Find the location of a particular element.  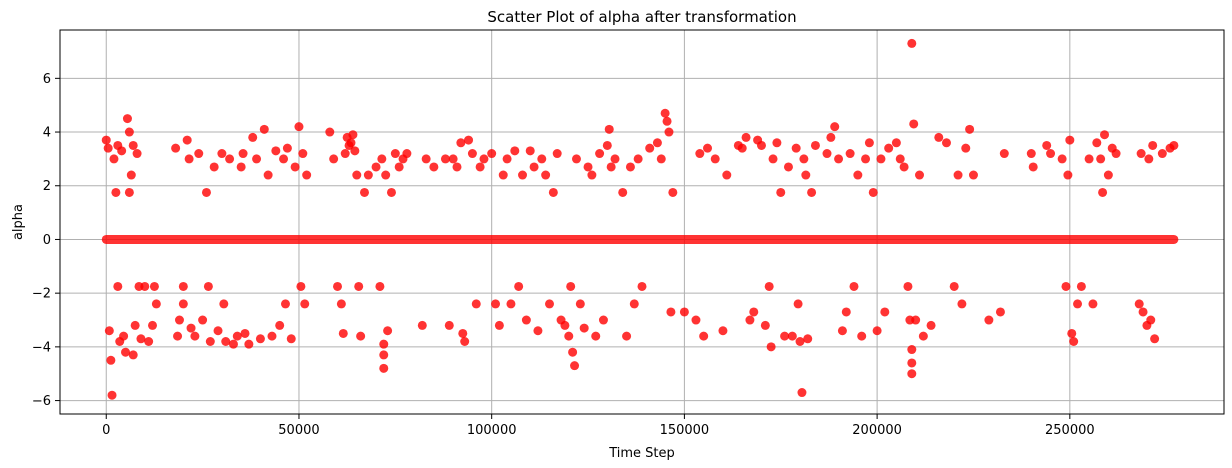

x-tick-label: 200000 is located at coordinates (877, 430).